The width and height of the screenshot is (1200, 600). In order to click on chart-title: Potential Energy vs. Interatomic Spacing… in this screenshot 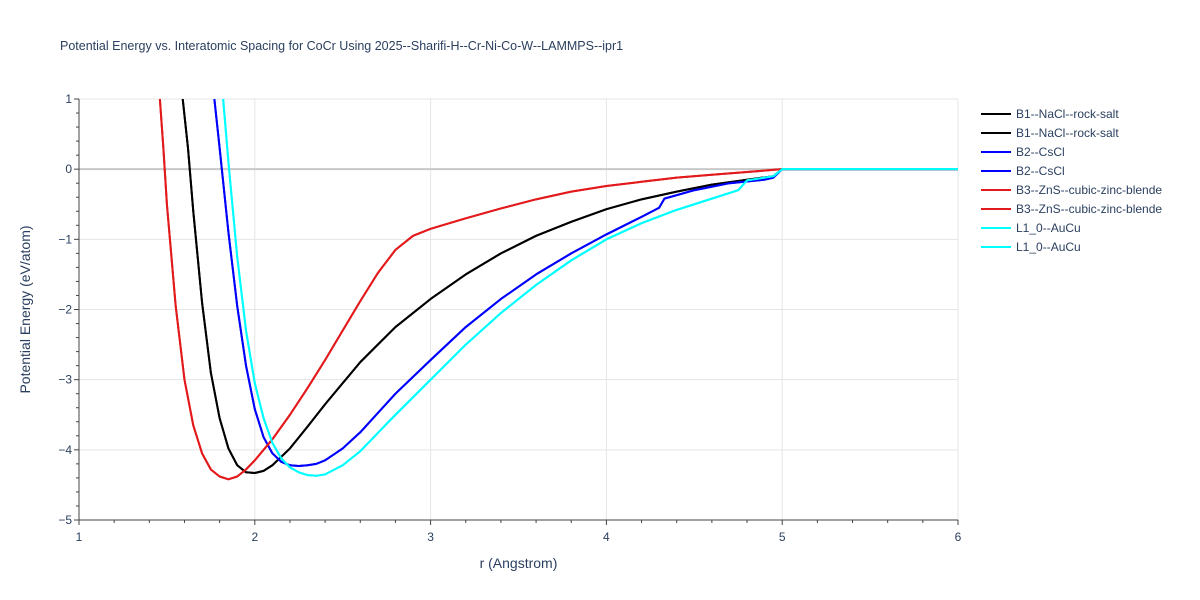, I will do `click(341, 46)`.